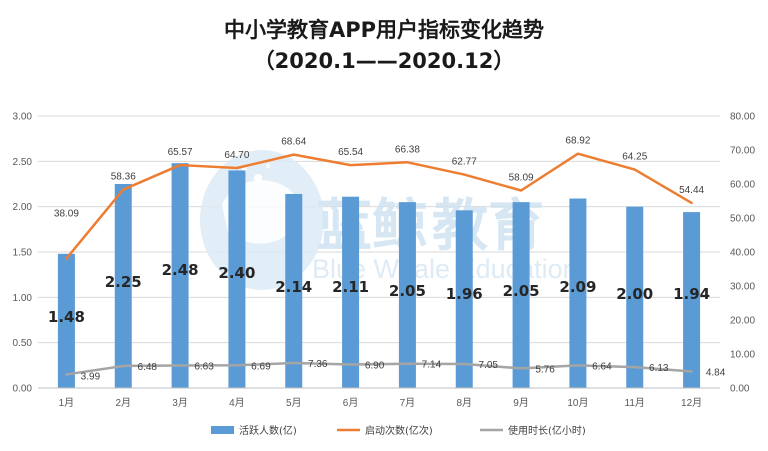  What do you see at coordinates (740, 389) in the screenshot?
I see `y-right-tick-label: 0.00` at bounding box center [740, 389].